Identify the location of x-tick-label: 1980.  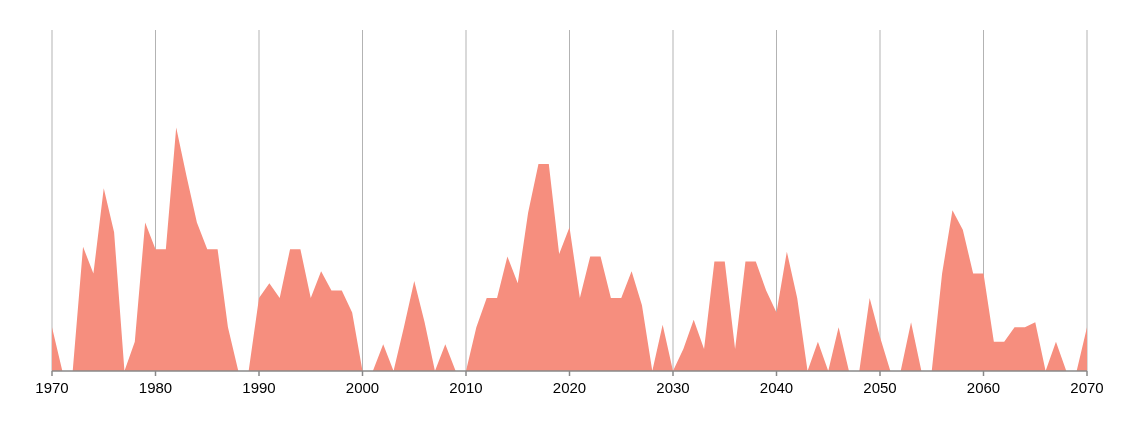
(155, 387).